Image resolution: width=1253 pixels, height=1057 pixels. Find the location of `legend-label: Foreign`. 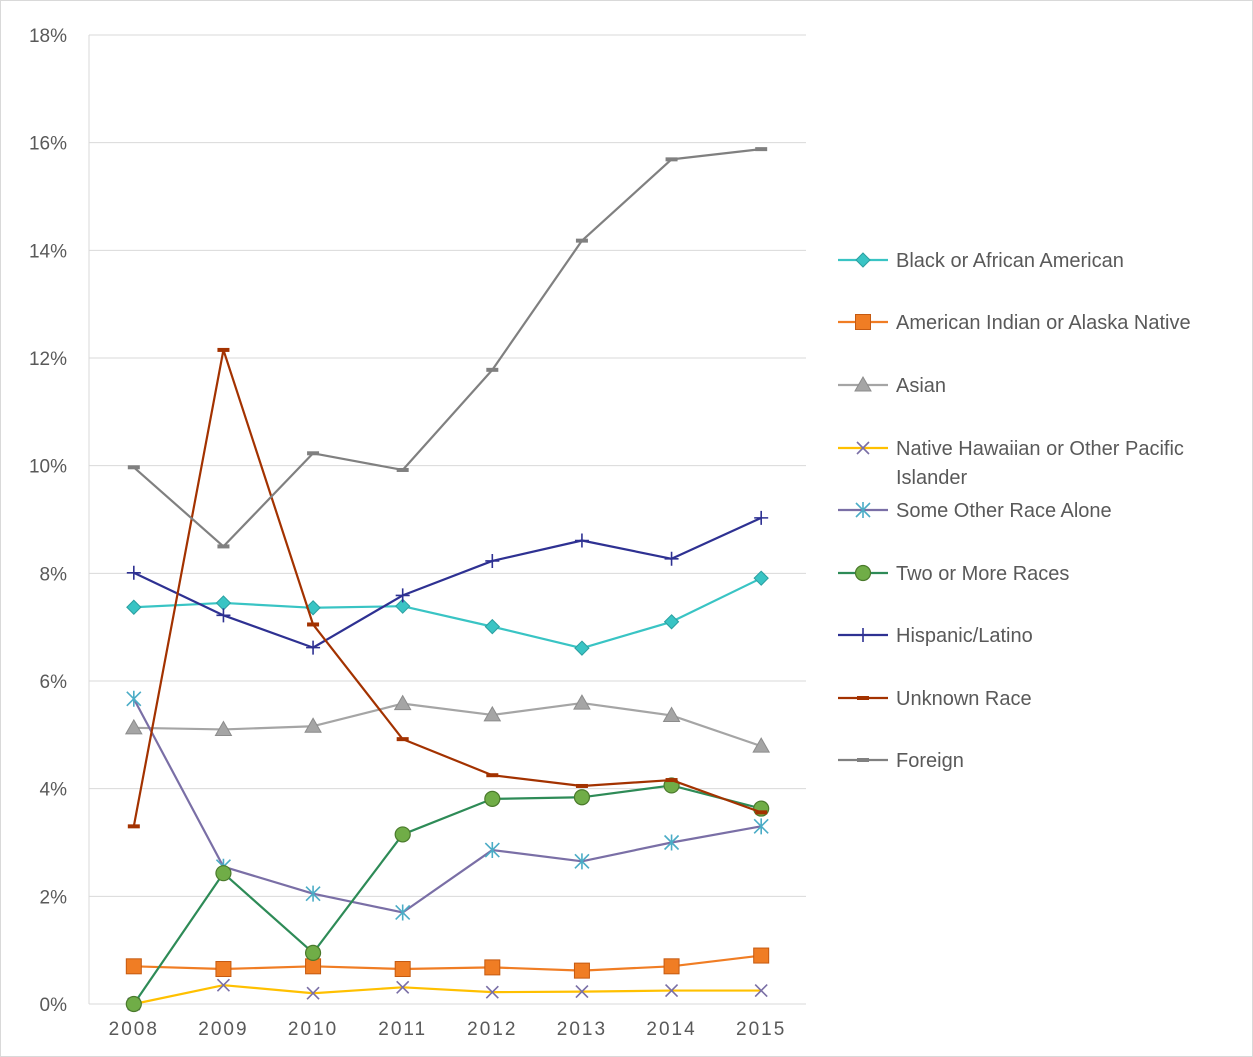

legend-label: Foreign is located at coordinates (930, 761).